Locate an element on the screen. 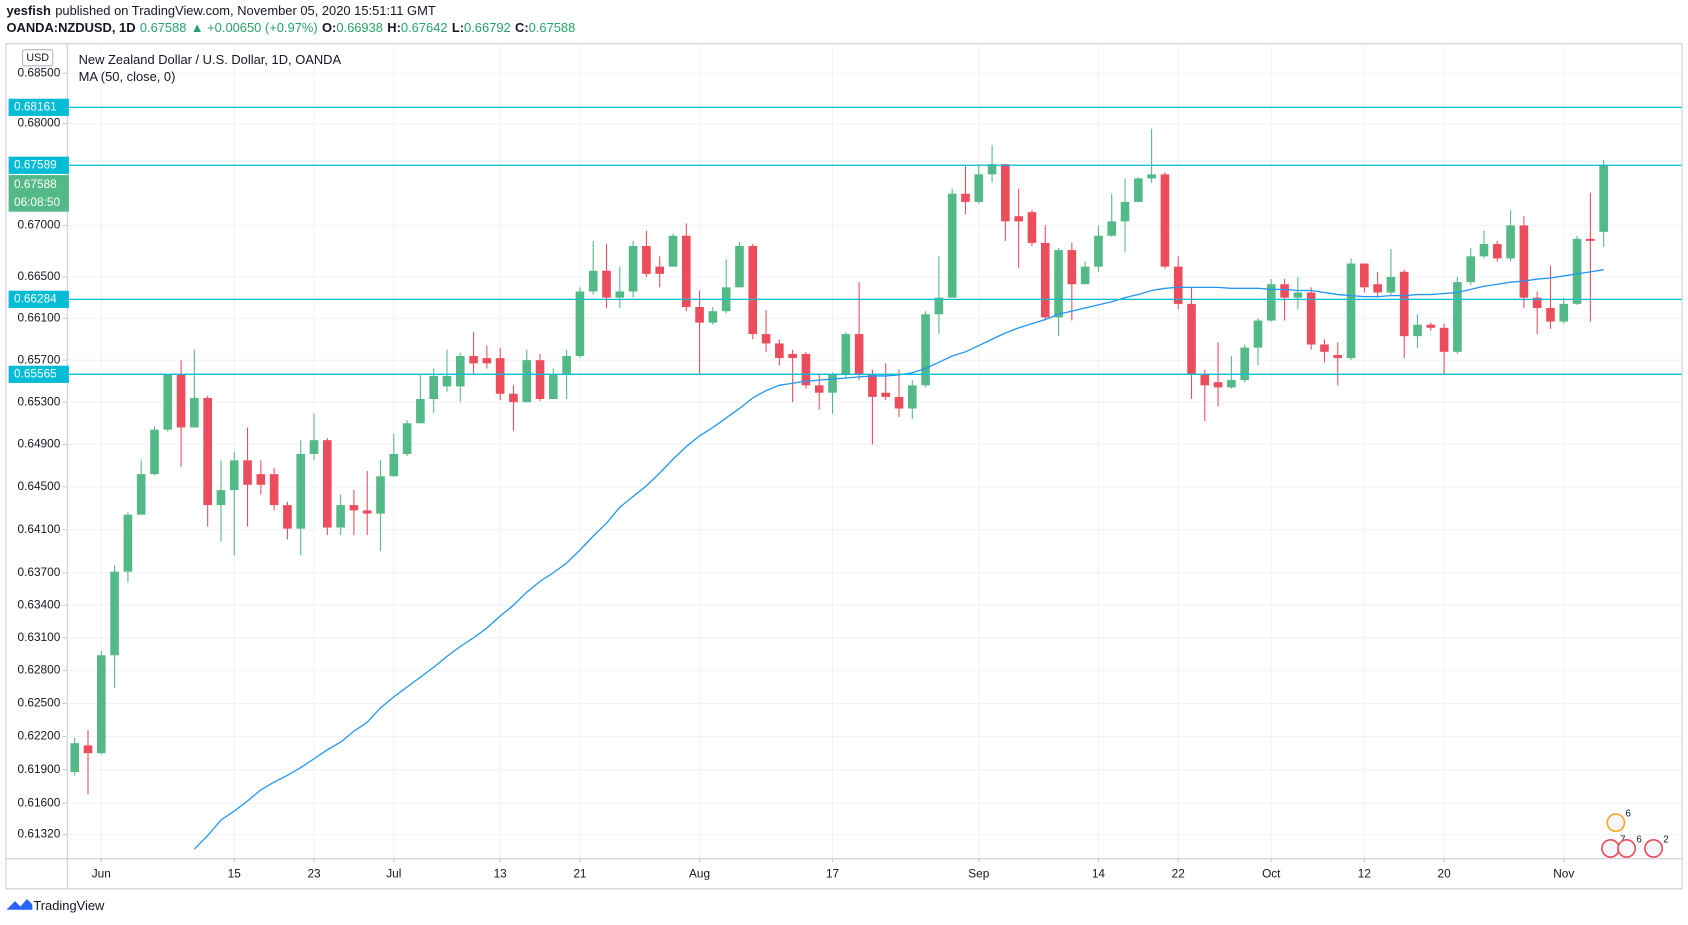  y-tick-label: 0.62200 is located at coordinates (39, 736).